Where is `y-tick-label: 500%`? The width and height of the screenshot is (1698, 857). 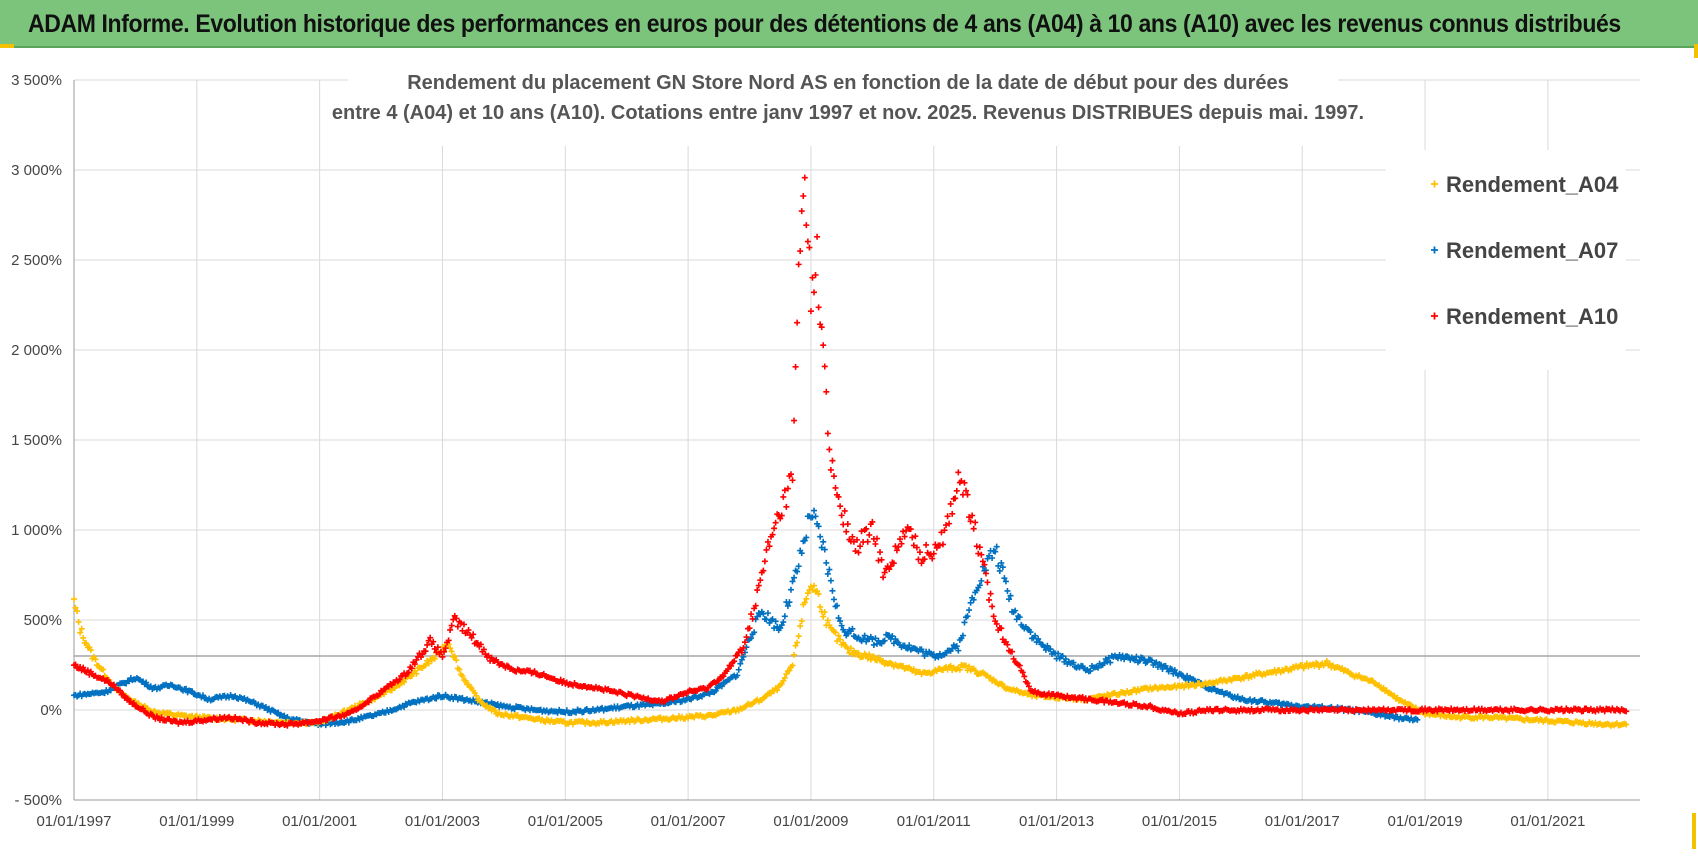
y-tick-label: 500% is located at coordinates (43, 620).